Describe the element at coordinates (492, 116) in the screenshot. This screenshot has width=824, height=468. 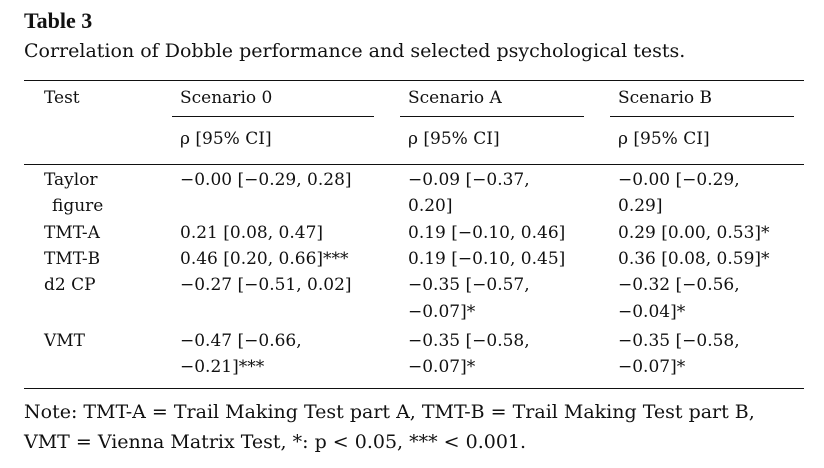
I see `subheader-rule-scenario-a` at that location.